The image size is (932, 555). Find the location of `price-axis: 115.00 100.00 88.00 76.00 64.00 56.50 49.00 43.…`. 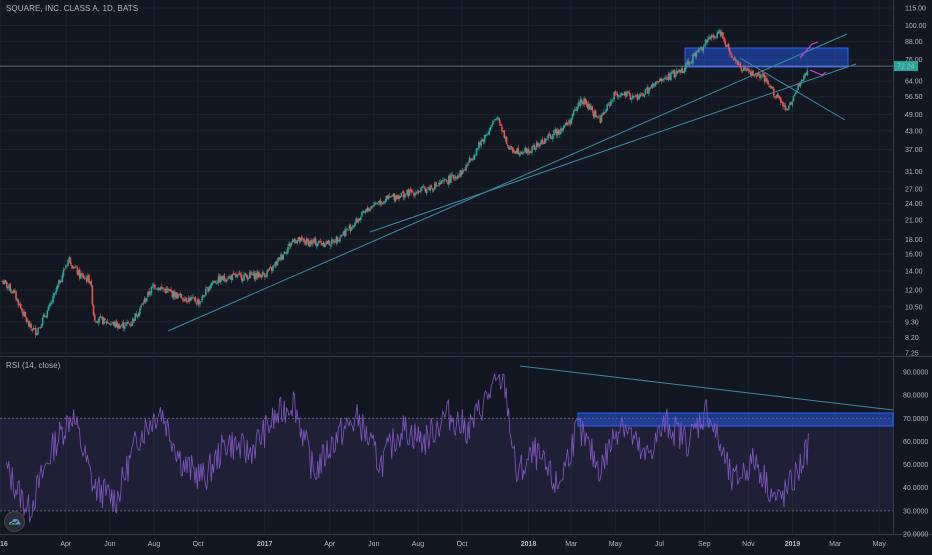

price-axis: 115.00 100.00 88.00 76.00 64.00 56.50 49.00 43.… is located at coordinates (910, 182).